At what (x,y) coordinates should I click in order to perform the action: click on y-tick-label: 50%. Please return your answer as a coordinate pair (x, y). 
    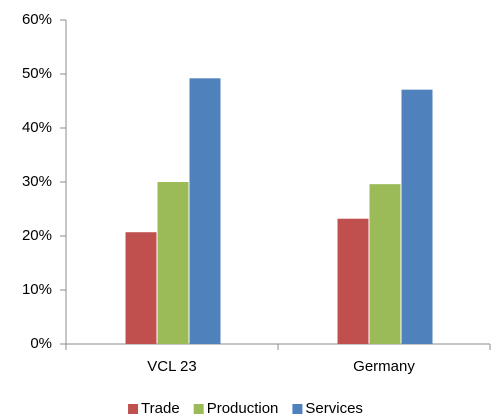
    Looking at the image, I should click on (37, 73).